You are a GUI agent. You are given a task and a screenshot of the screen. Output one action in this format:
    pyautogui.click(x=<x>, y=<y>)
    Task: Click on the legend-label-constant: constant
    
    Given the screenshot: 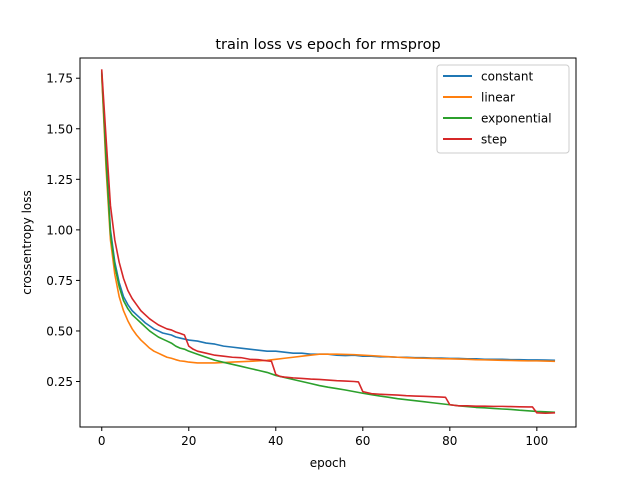 What is the action you would take?
    pyautogui.click(x=507, y=77)
    